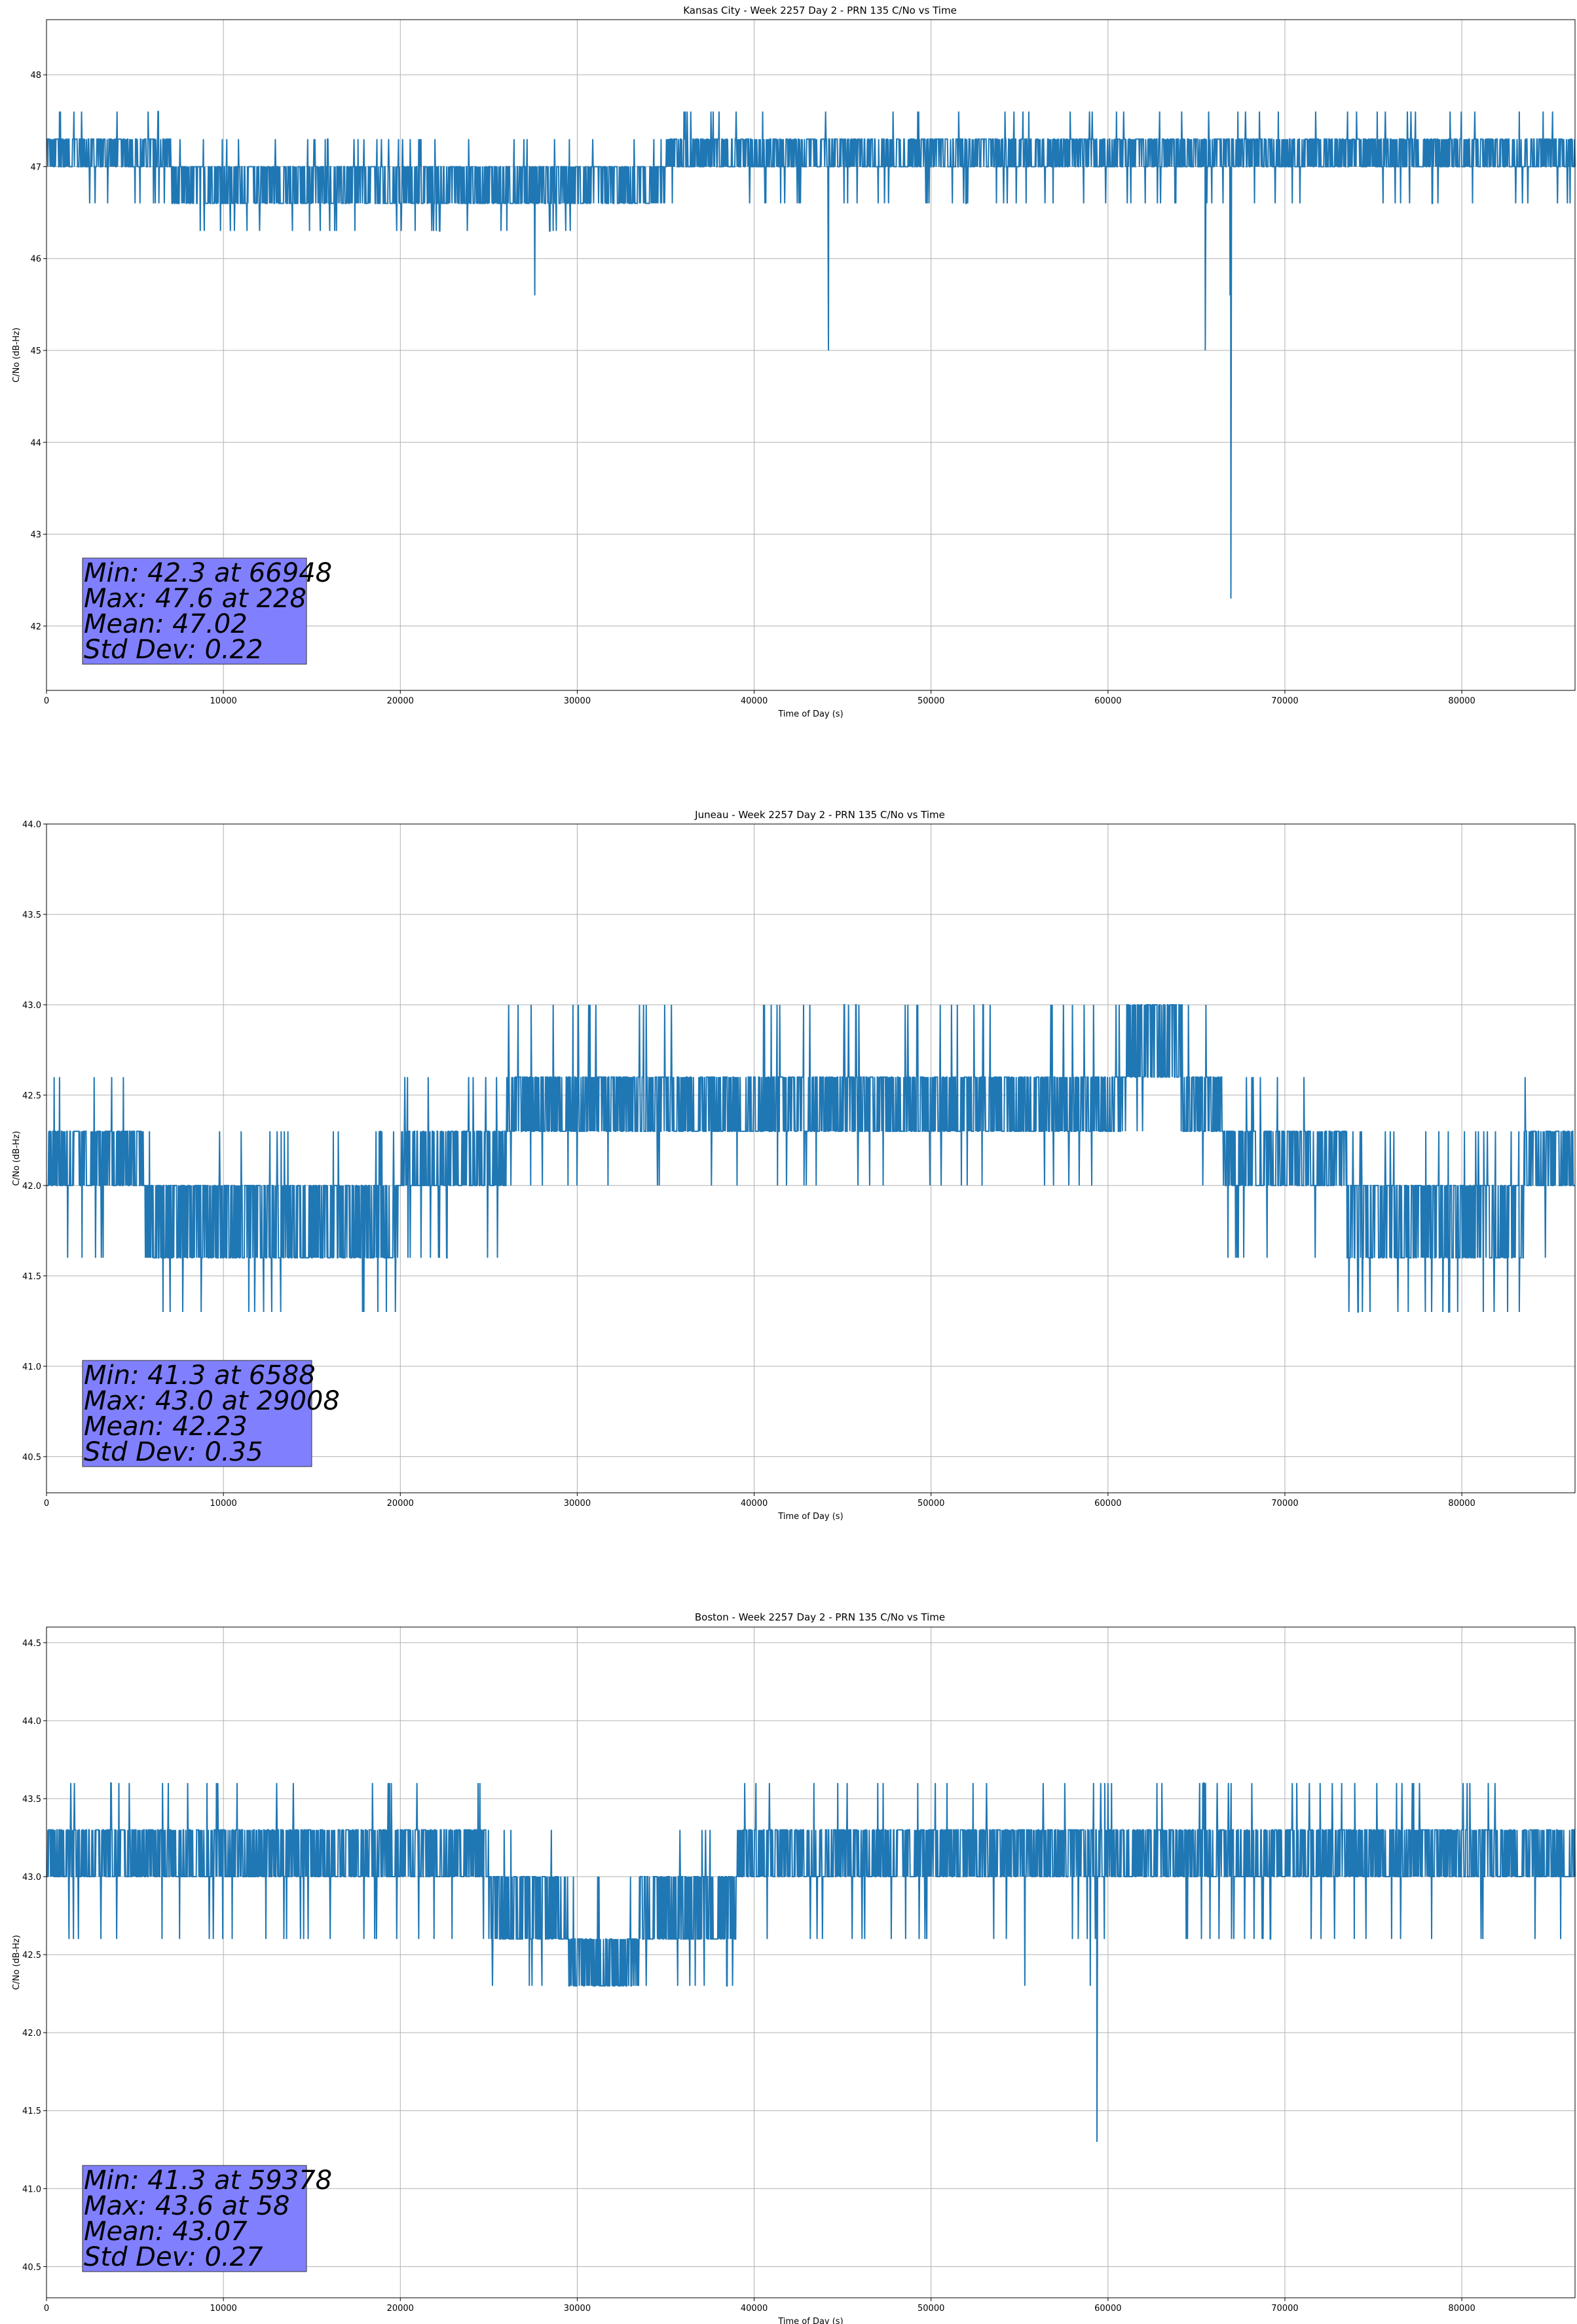 The image size is (1577, 2324). I want to click on stats-mean: Mean: 42.23, so click(166, 1427).